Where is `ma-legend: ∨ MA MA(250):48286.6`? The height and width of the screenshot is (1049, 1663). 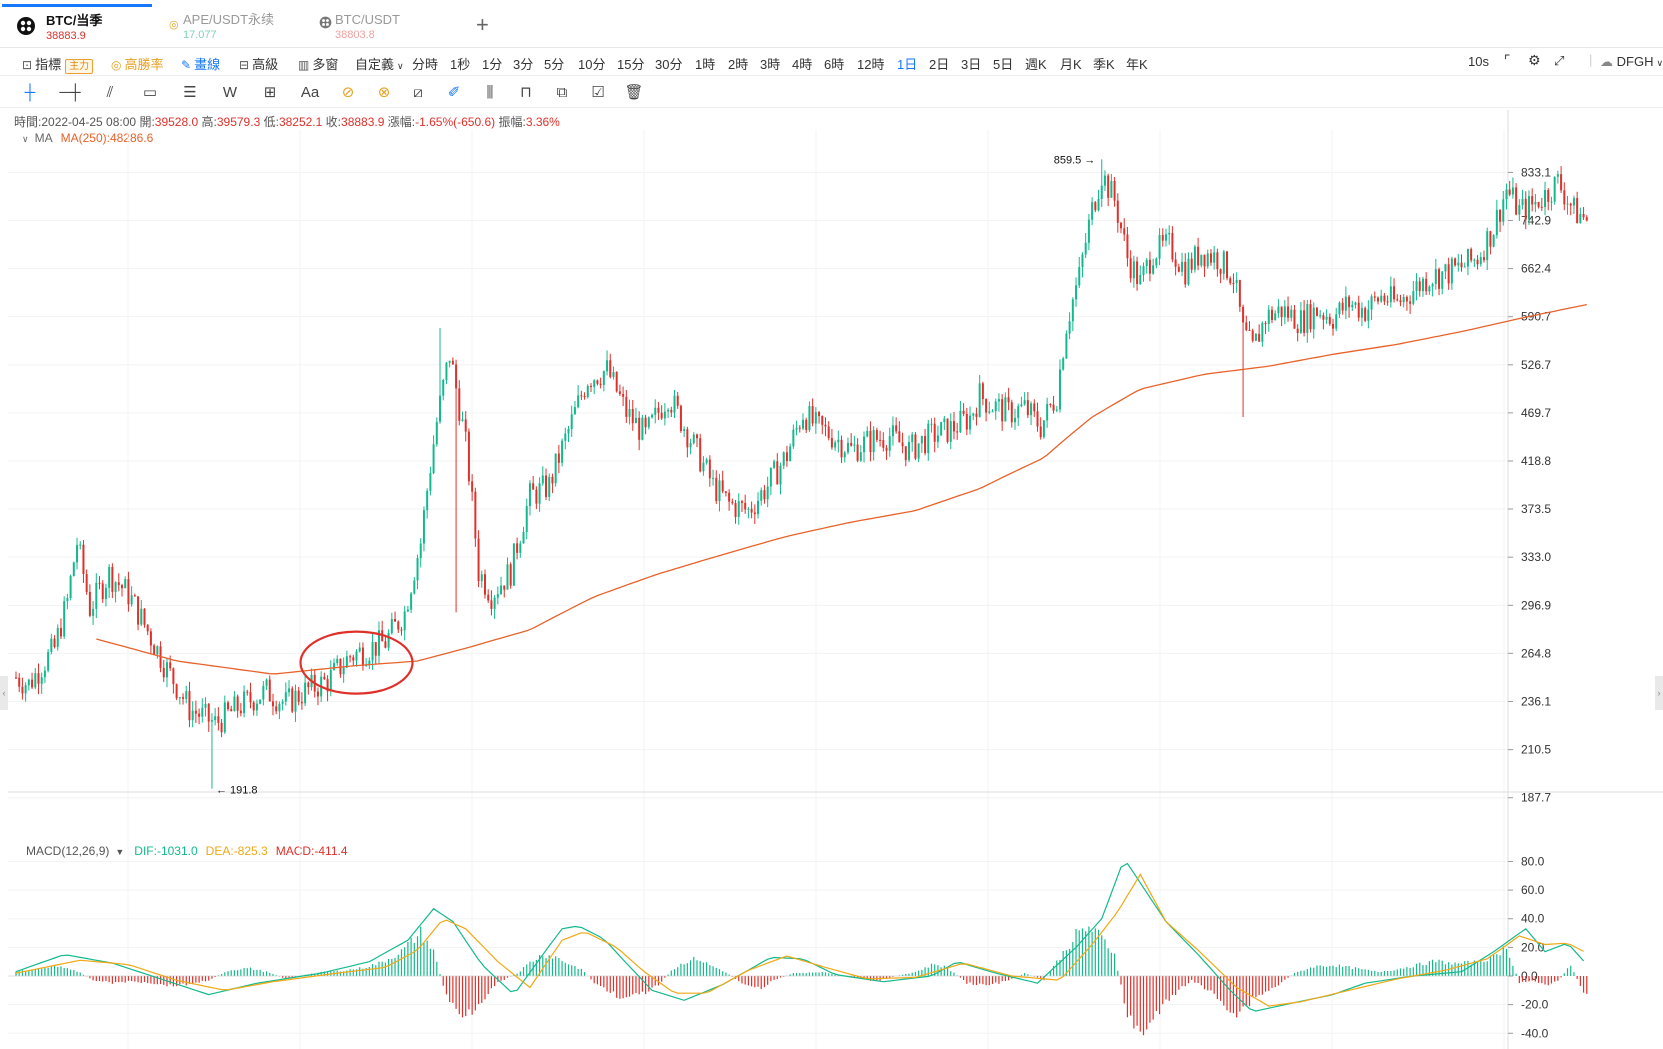
ma-legend: ∨ MA MA(250):48286.6 is located at coordinates (87, 138).